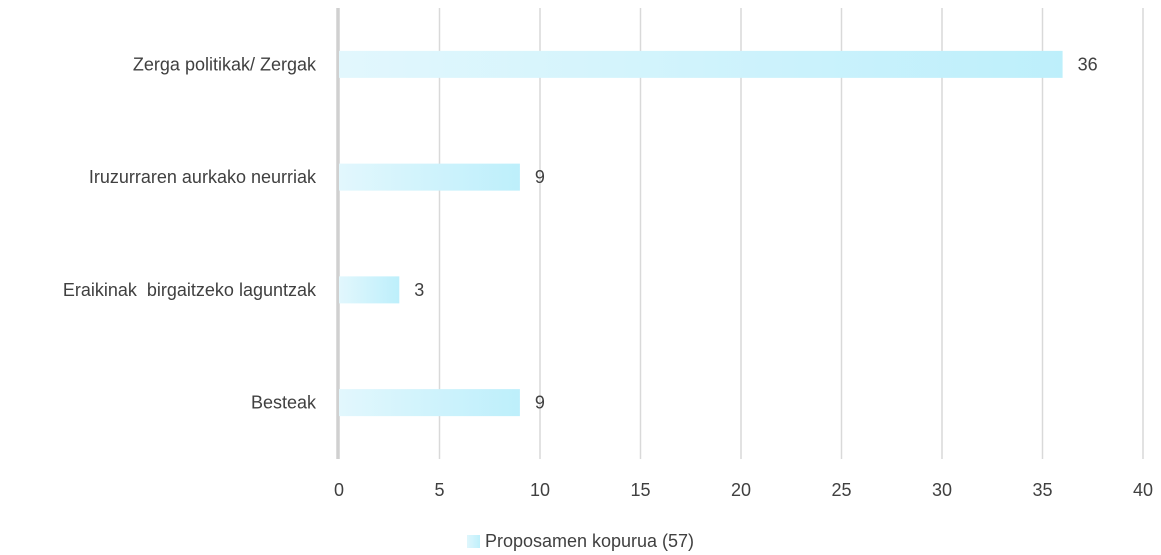 The height and width of the screenshot is (555, 1161). Describe the element at coordinates (589, 540) in the screenshot. I see `legend-label: Proposamen kopurua (57)` at that location.